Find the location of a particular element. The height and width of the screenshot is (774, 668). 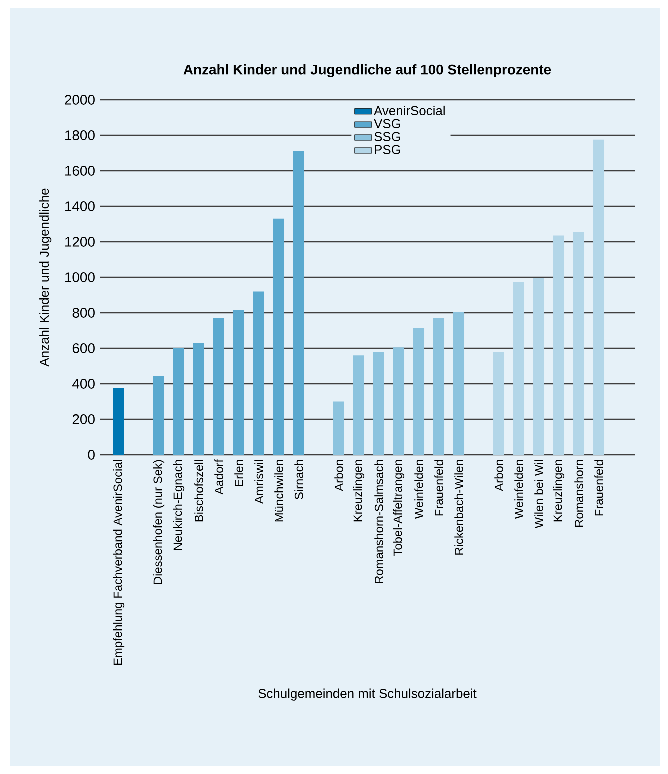

legend-label: SSG is located at coordinates (387, 137).